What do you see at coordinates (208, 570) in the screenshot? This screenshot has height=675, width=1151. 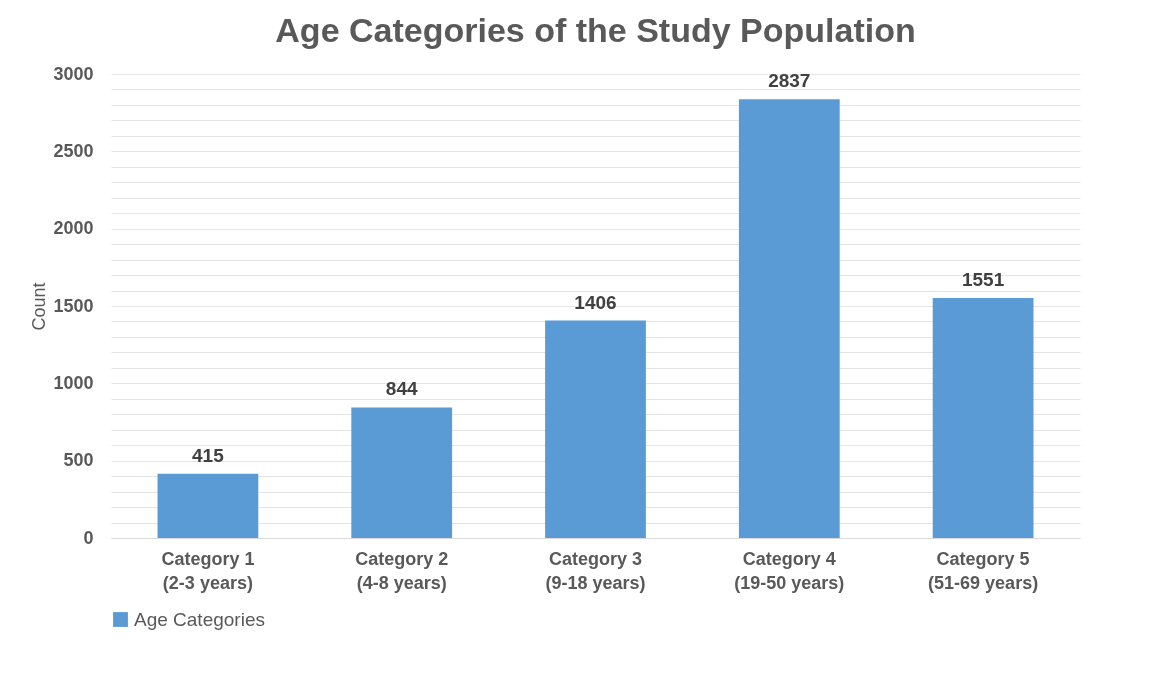 I see `x-tick-label: Category 1 (2-3 years)` at bounding box center [208, 570].